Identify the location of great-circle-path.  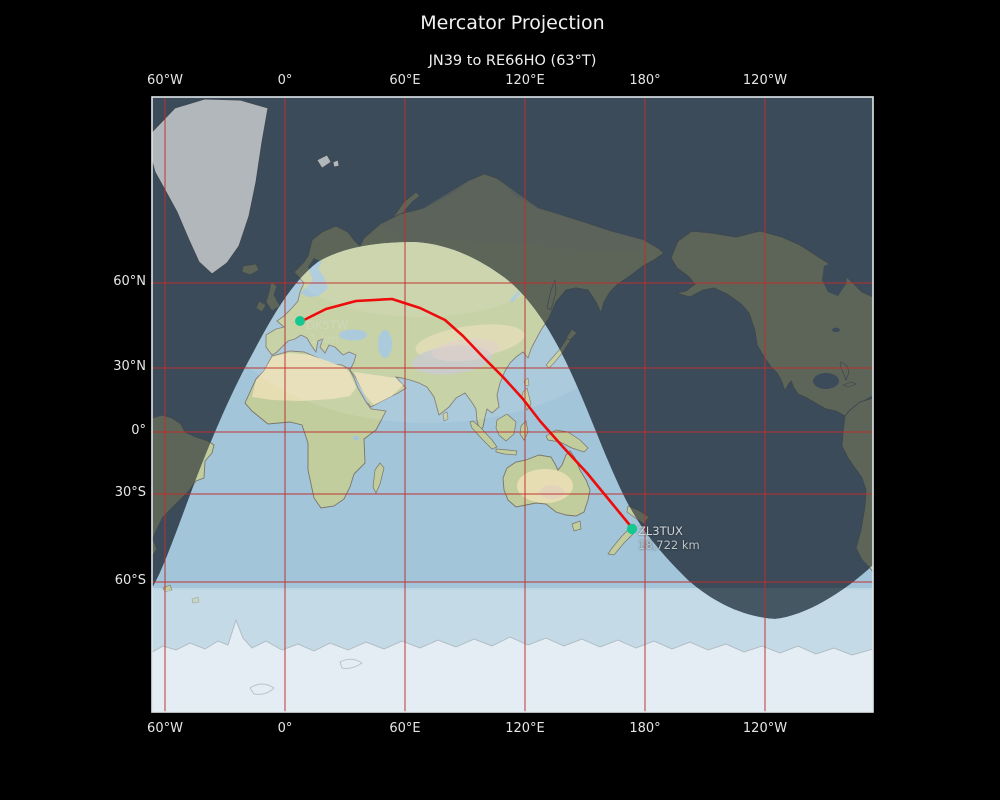
(466, 414).